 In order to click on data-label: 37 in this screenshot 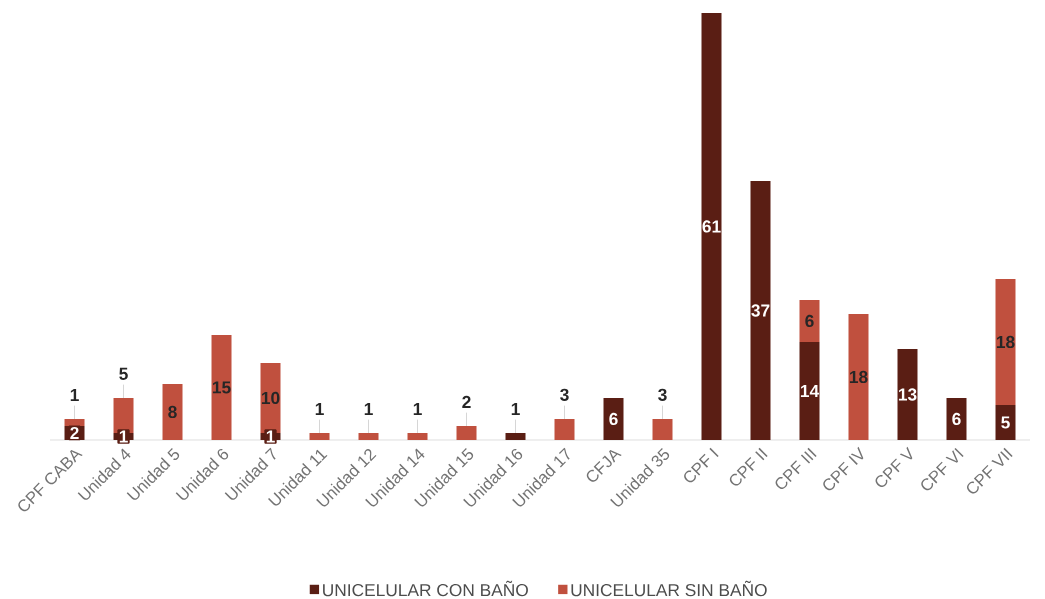, I will do `click(760, 310)`.